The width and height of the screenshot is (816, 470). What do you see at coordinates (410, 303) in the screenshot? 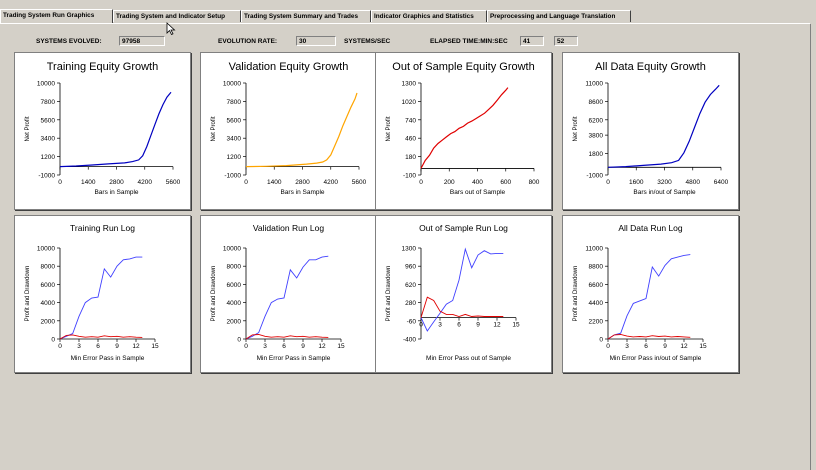
I see `y-tick-label: 280` at bounding box center [410, 303].